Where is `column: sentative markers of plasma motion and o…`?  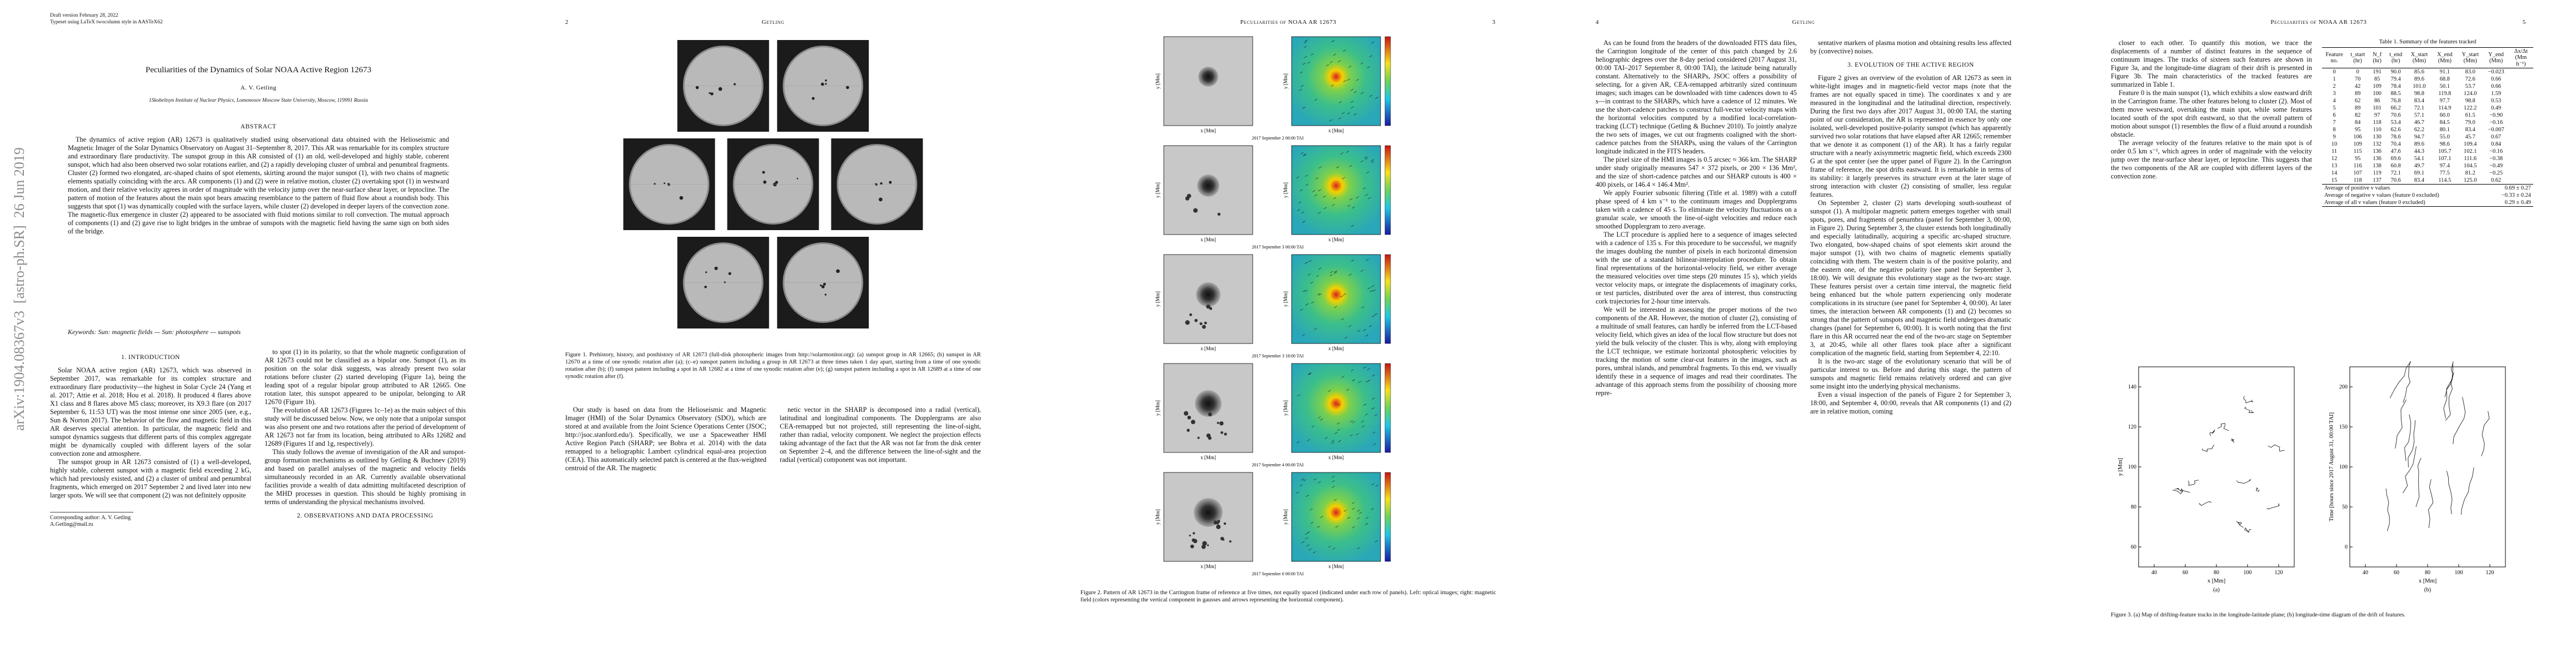 column: sentative markers of plasma motion and o… is located at coordinates (1910, 346).